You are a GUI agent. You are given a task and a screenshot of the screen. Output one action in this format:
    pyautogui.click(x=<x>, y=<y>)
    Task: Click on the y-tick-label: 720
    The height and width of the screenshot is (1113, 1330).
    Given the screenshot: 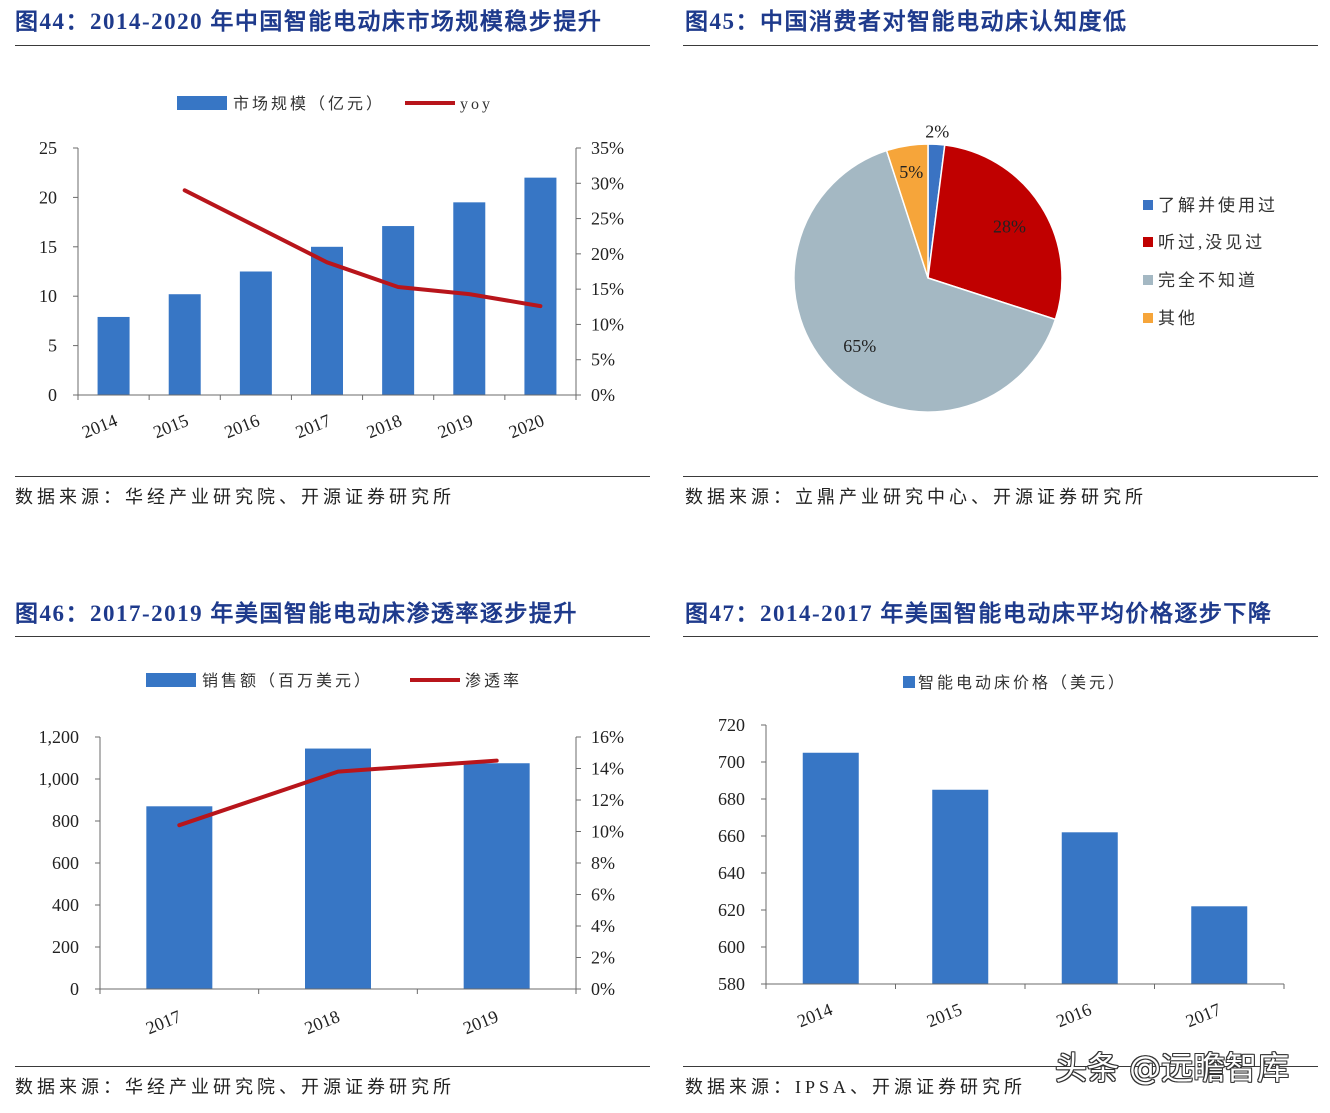 What is the action you would take?
    pyautogui.click(x=731, y=725)
    